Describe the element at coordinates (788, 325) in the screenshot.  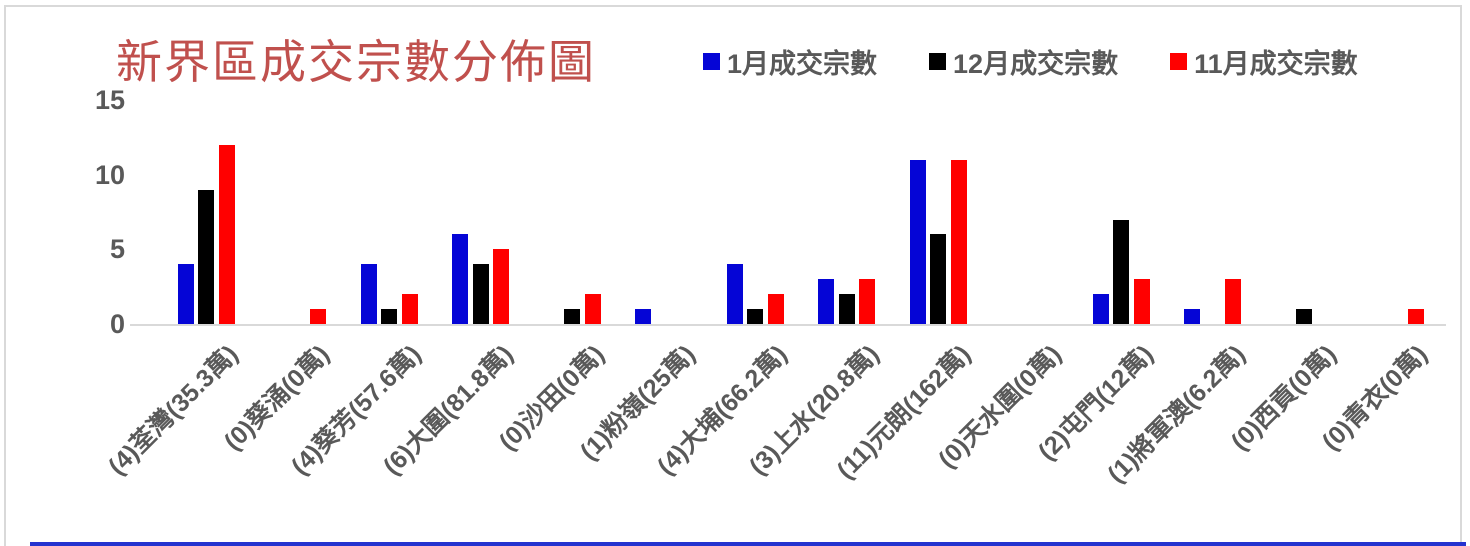
I see `x-axis-line` at that location.